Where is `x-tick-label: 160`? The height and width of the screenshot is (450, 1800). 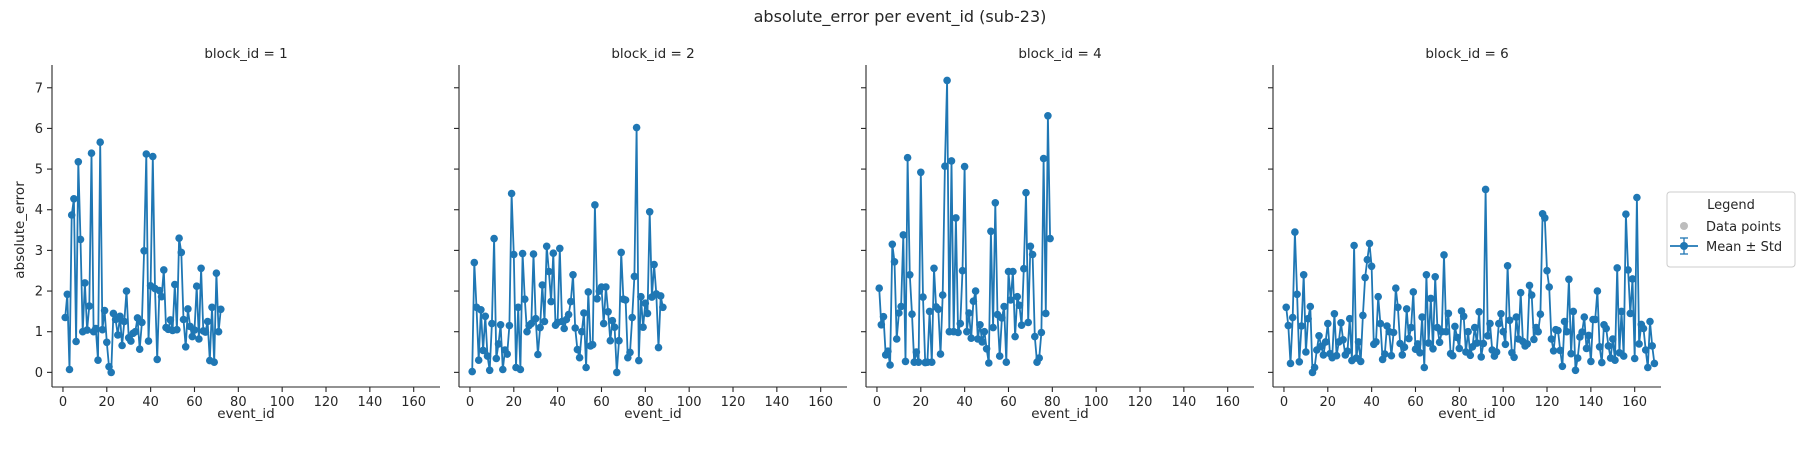 x-tick-label: 160 is located at coordinates (413, 402).